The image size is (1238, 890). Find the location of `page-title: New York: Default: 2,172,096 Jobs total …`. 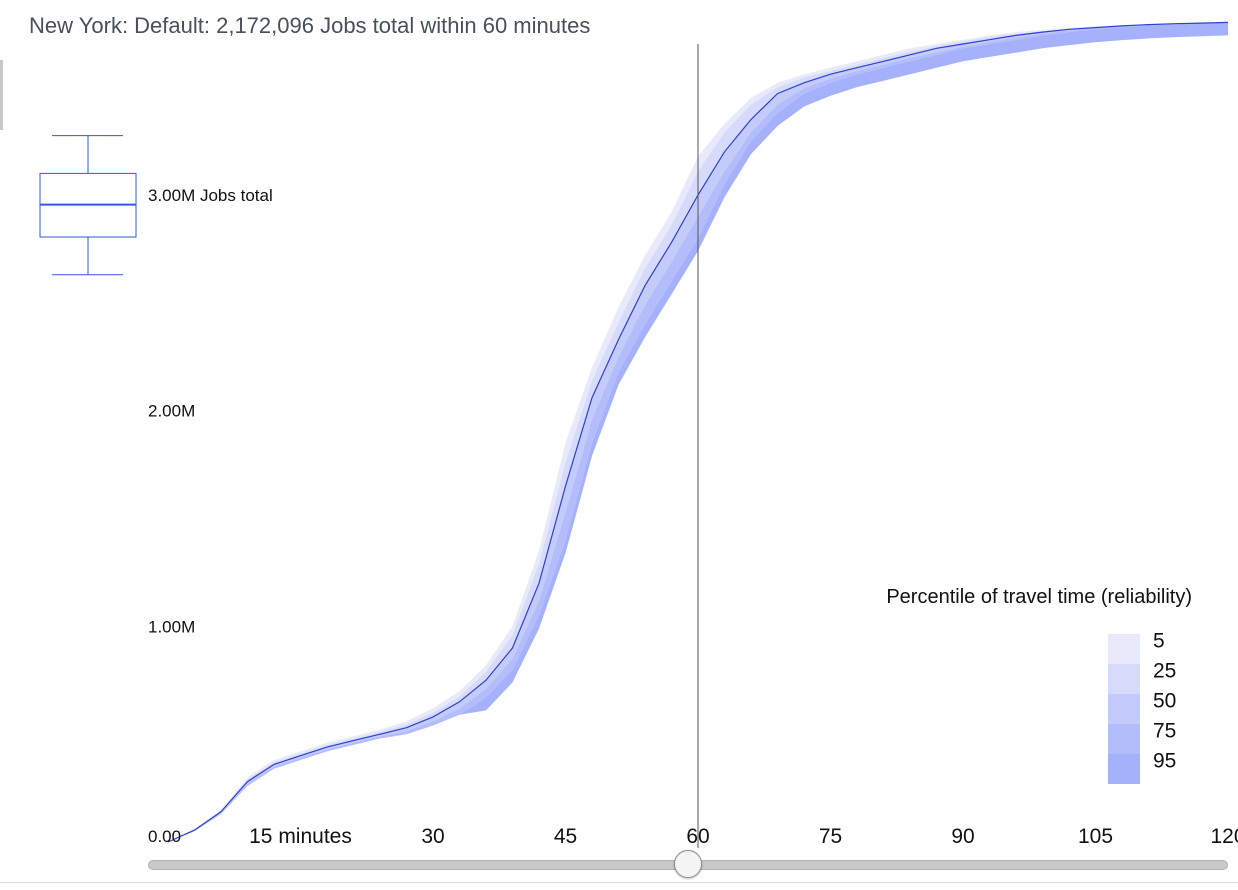

page-title: New York: Default: 2,172,096 Jobs total … is located at coordinates (310, 25).